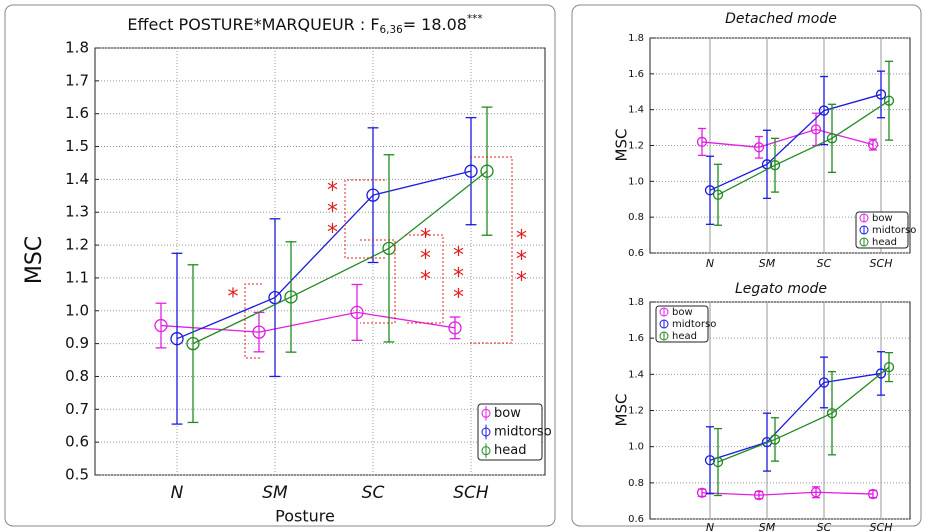  I want to click on x-axis-label: Posture, so click(305, 516).